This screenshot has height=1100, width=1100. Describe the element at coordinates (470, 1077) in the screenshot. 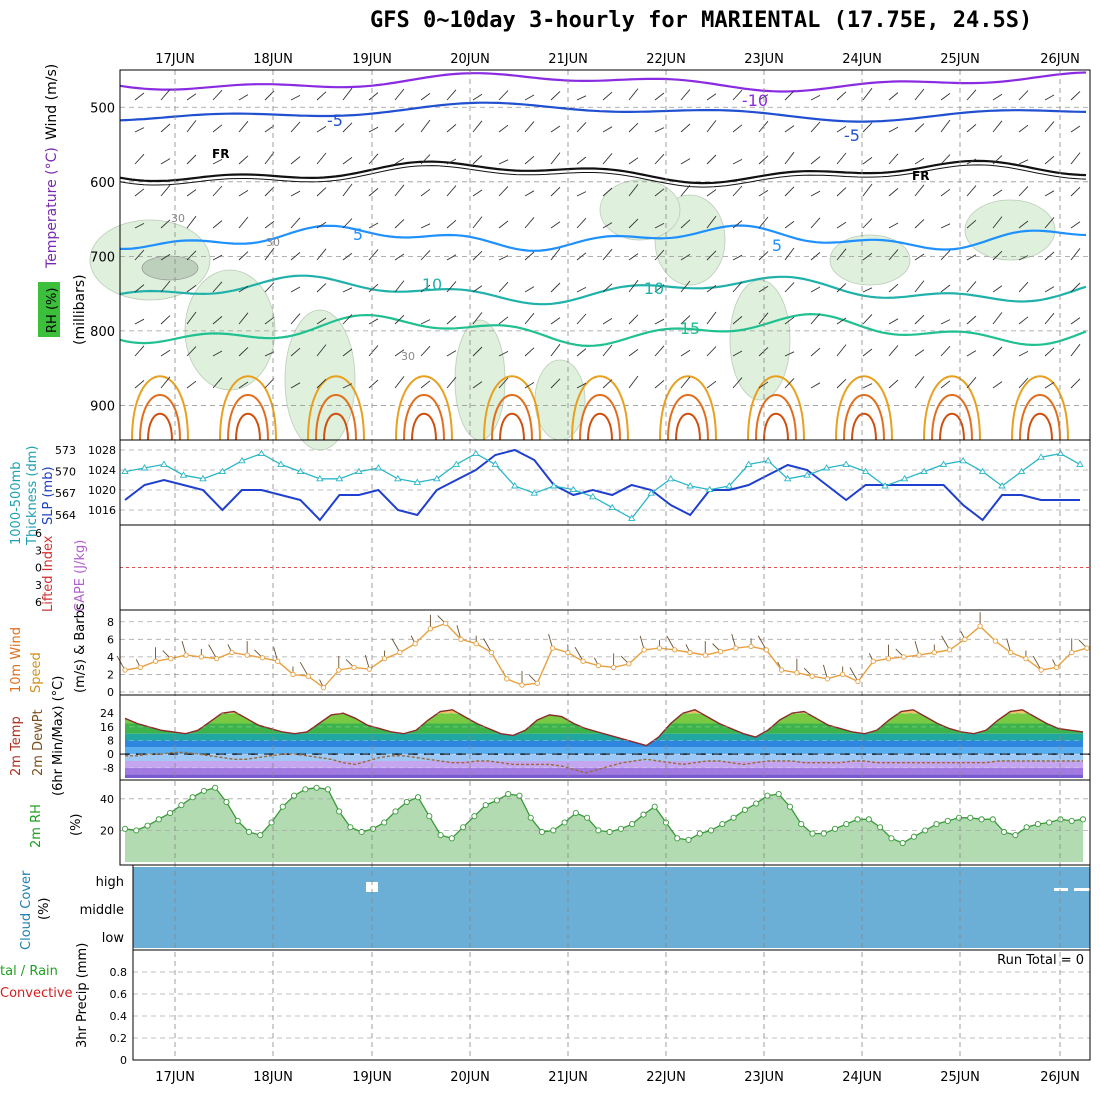

I see `date-label-bottom: 20JUN` at that location.